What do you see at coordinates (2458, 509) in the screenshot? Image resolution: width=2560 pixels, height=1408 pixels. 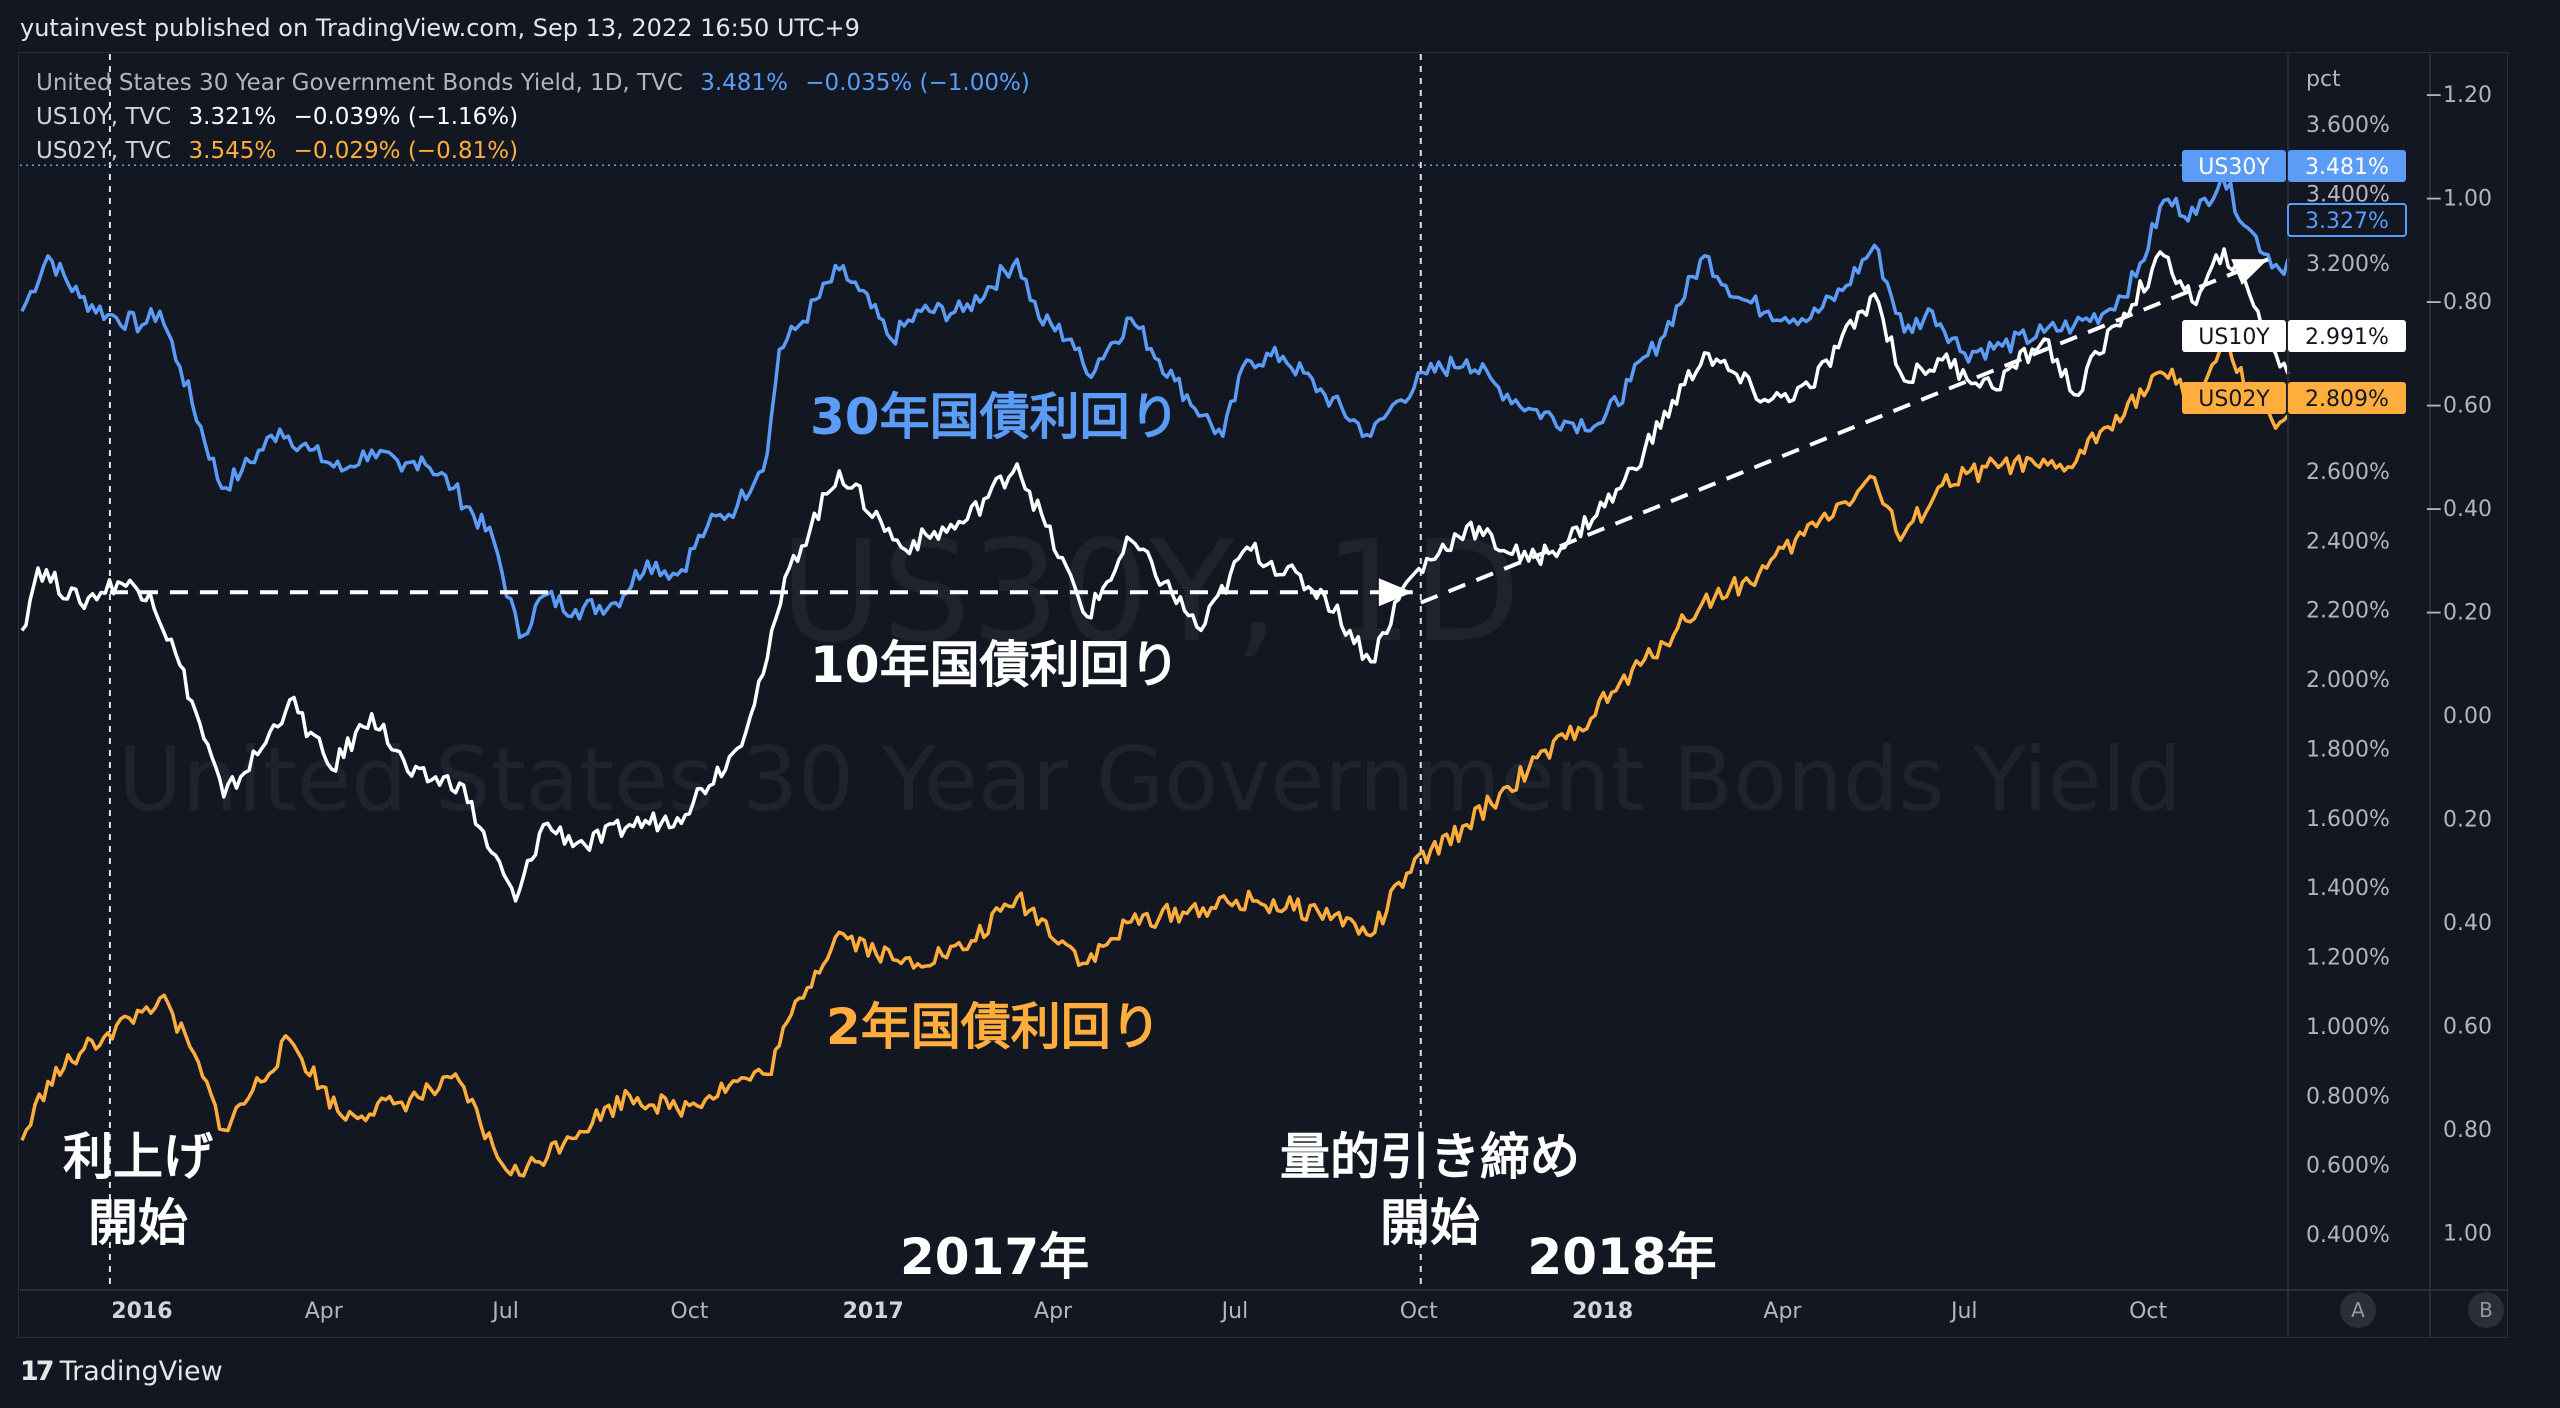 I see `secondary-tick-label: −0.40` at bounding box center [2458, 509].